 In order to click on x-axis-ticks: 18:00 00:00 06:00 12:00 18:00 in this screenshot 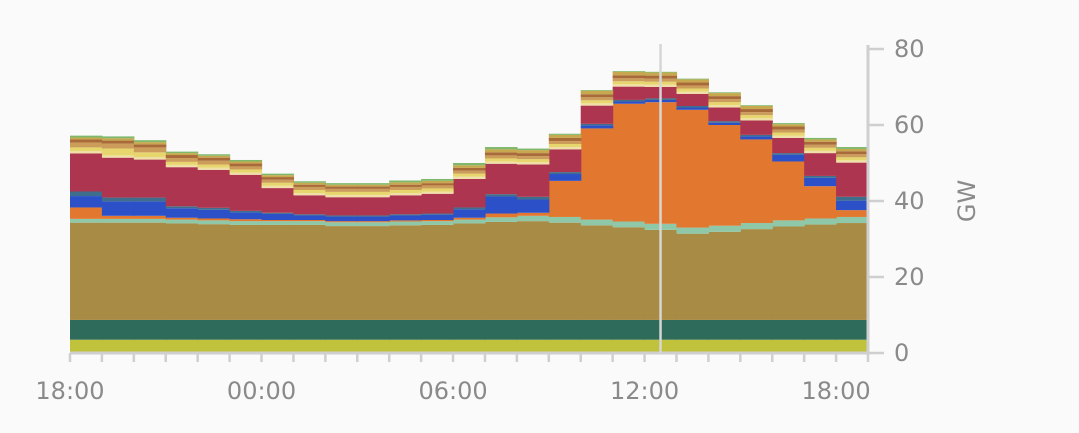, I will do `click(453, 379)`.